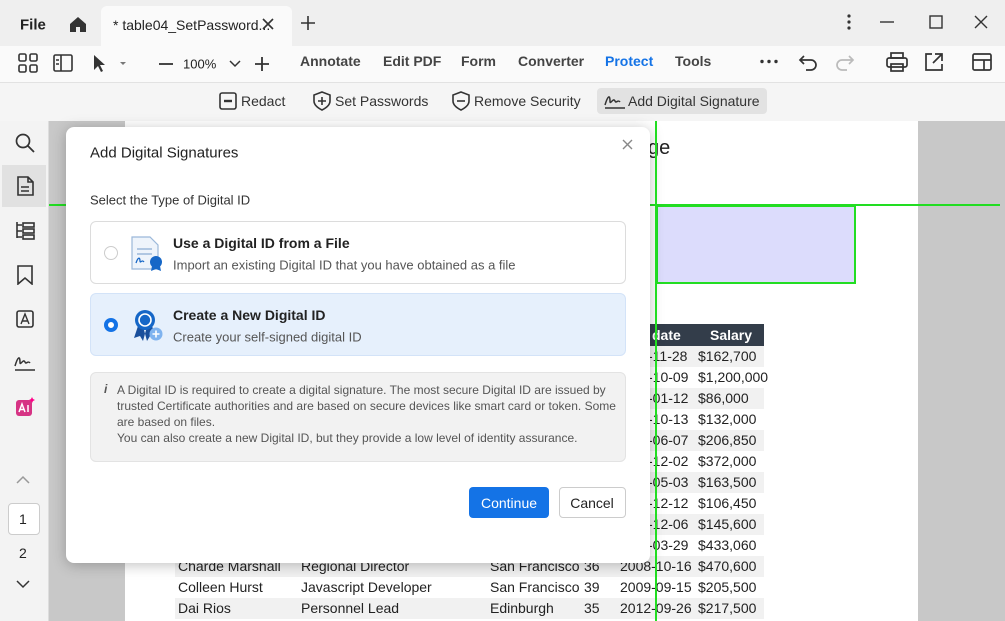 The height and width of the screenshot is (621, 1005). What do you see at coordinates (358, 252) in the screenshot?
I see `option-card` at bounding box center [358, 252].